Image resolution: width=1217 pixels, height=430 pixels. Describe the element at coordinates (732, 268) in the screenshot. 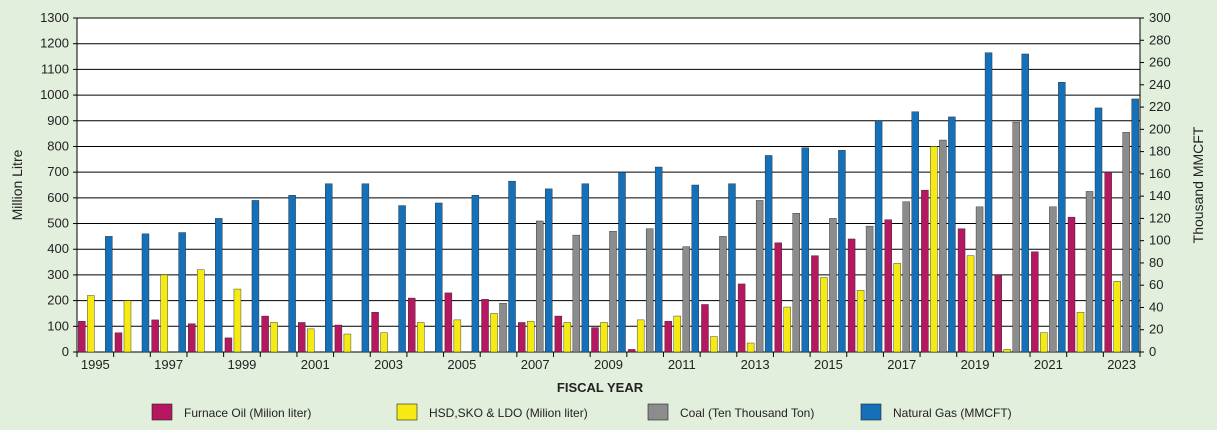

I see `bar-natural-gas-mmcft--2012` at that location.